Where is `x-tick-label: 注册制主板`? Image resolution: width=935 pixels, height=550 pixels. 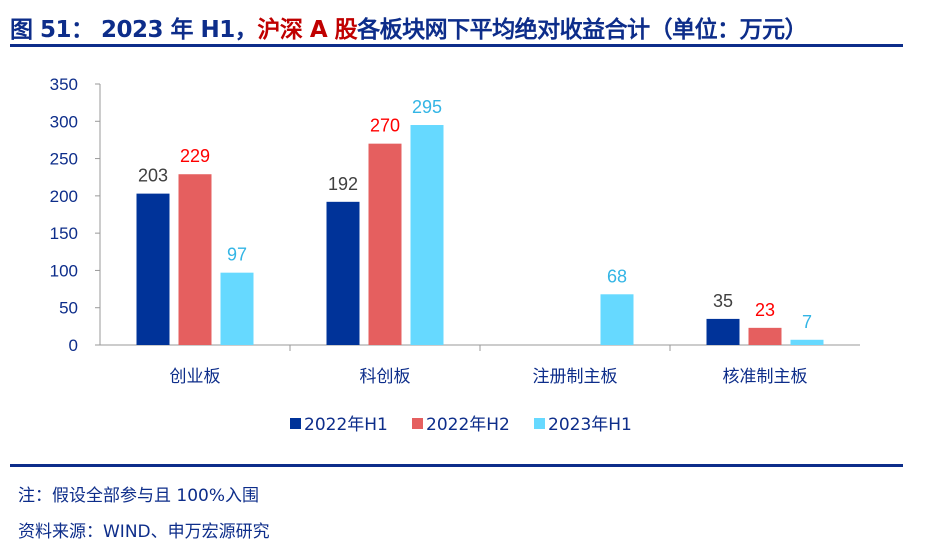
x-tick-label: 注册制主板 is located at coordinates (575, 377).